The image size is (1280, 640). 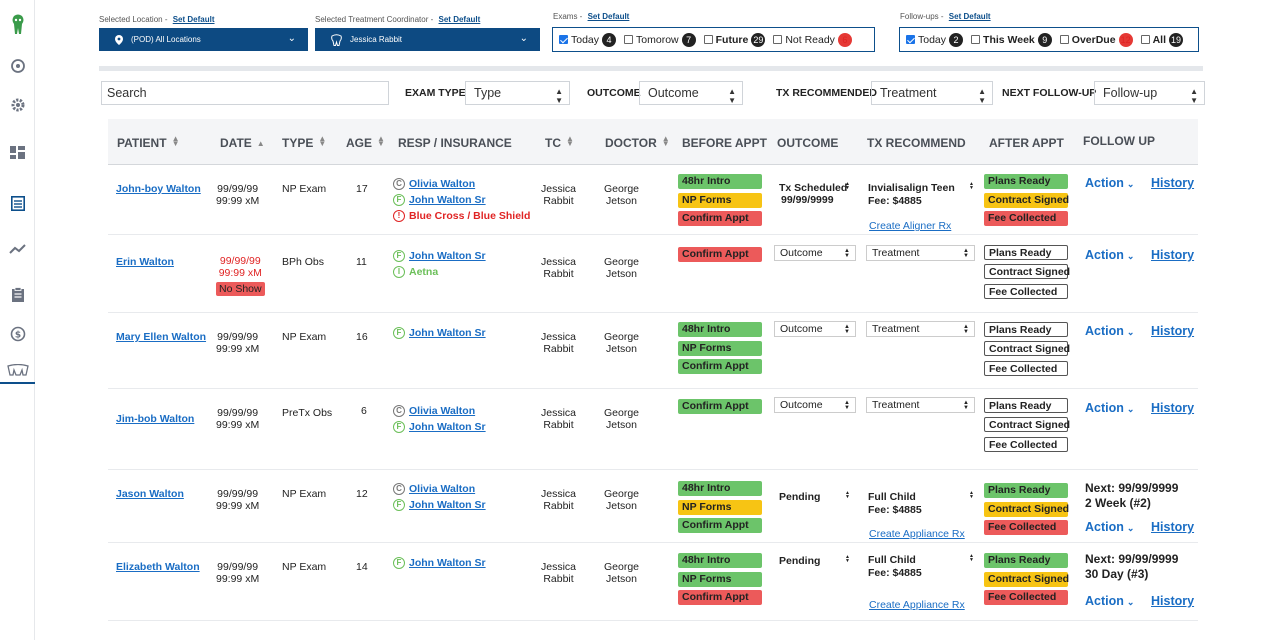 I want to click on next-followup-select: Follow-up ▲ ▼, so click(x=1149, y=93).